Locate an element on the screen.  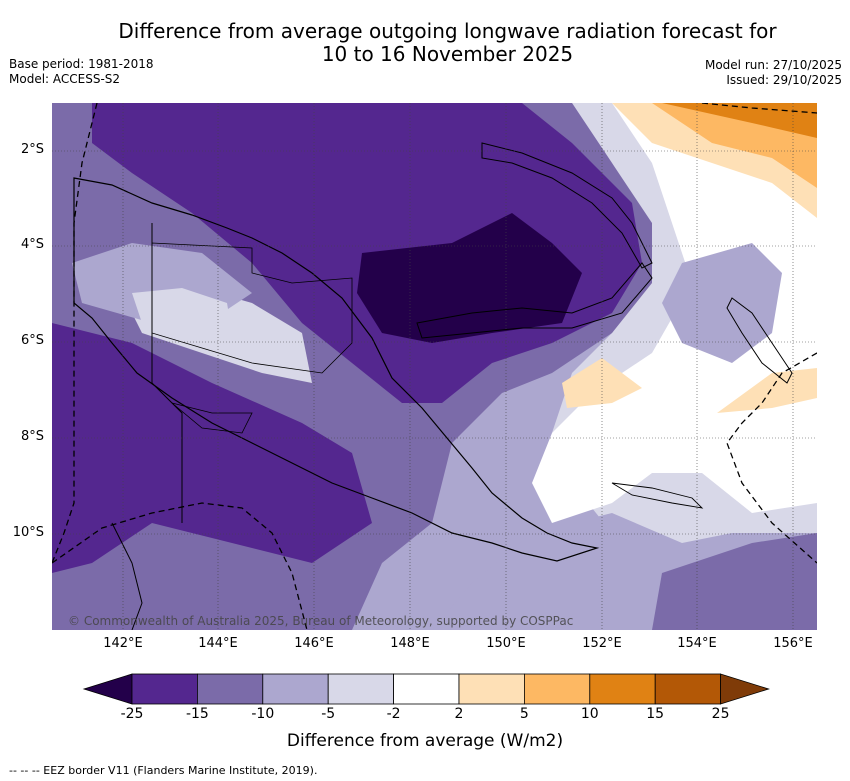
colorbar-tick-label: 2 is located at coordinates (459, 714).